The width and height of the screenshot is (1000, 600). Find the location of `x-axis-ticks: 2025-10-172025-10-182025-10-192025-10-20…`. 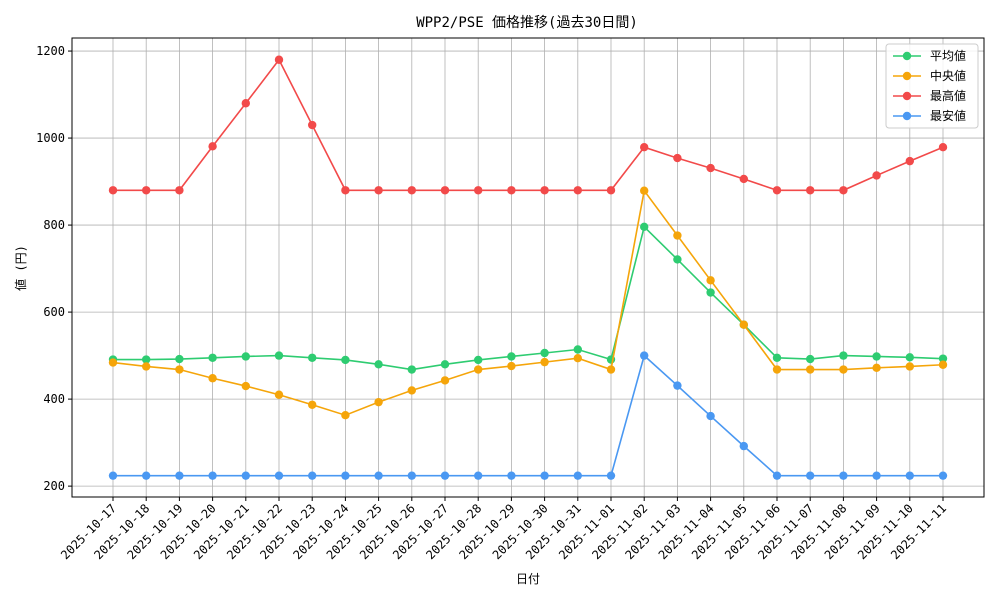

x-axis-ticks: 2025-10-172025-10-182025-10-192025-10-20… is located at coordinates (503, 529).